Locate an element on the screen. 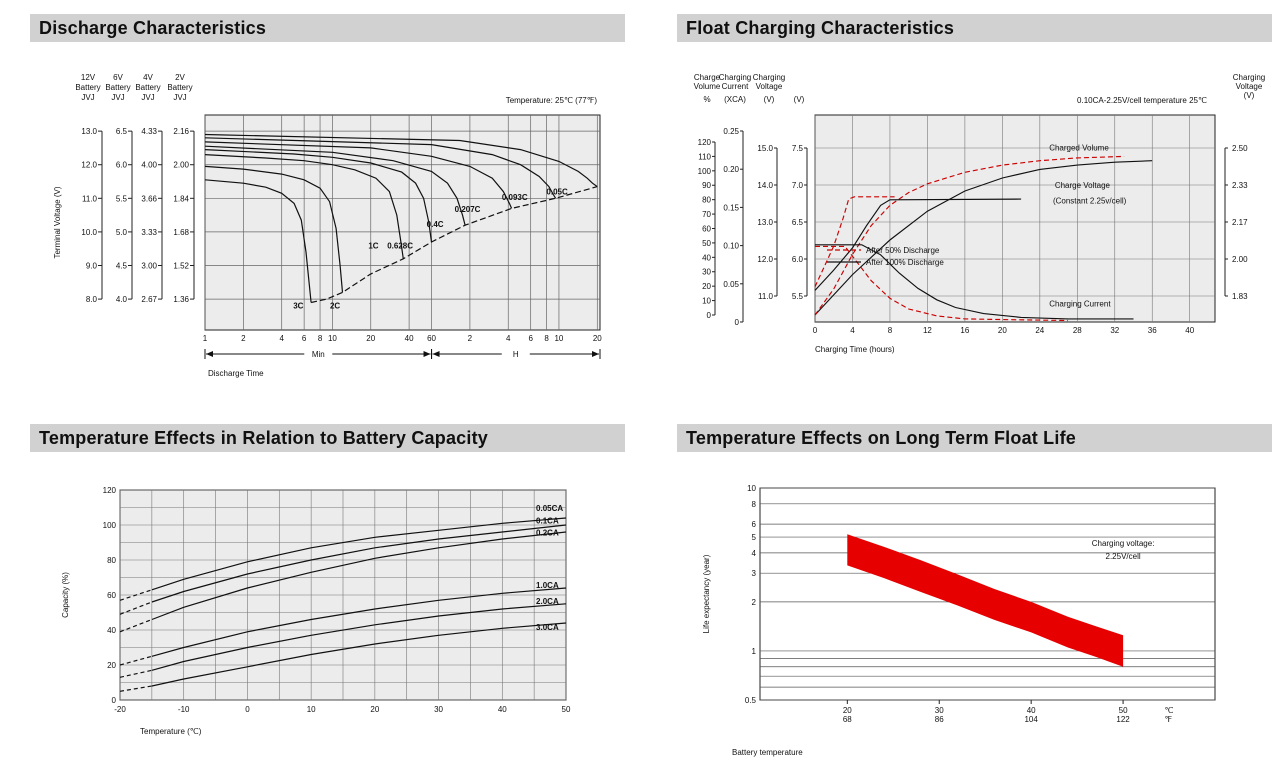 This screenshot has height=778, width=1283. svg-text: 1.84 is located at coordinates (181, 198).